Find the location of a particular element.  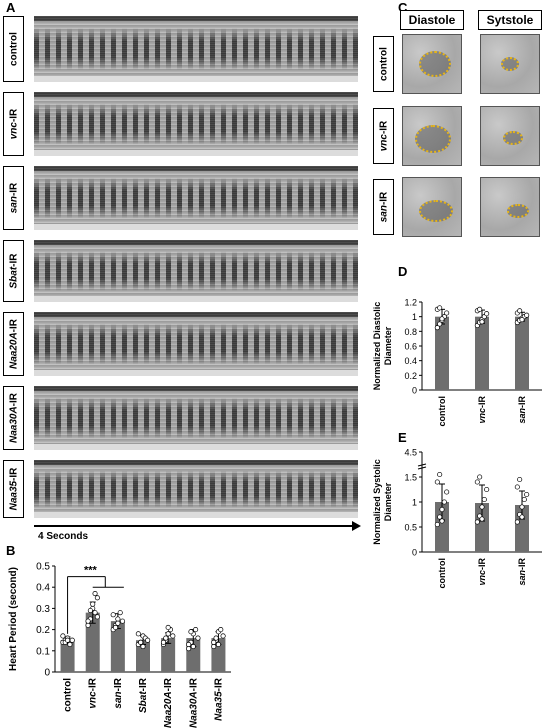

y-axis-label: Normalized Diastolic is located at coordinates (377, 346).